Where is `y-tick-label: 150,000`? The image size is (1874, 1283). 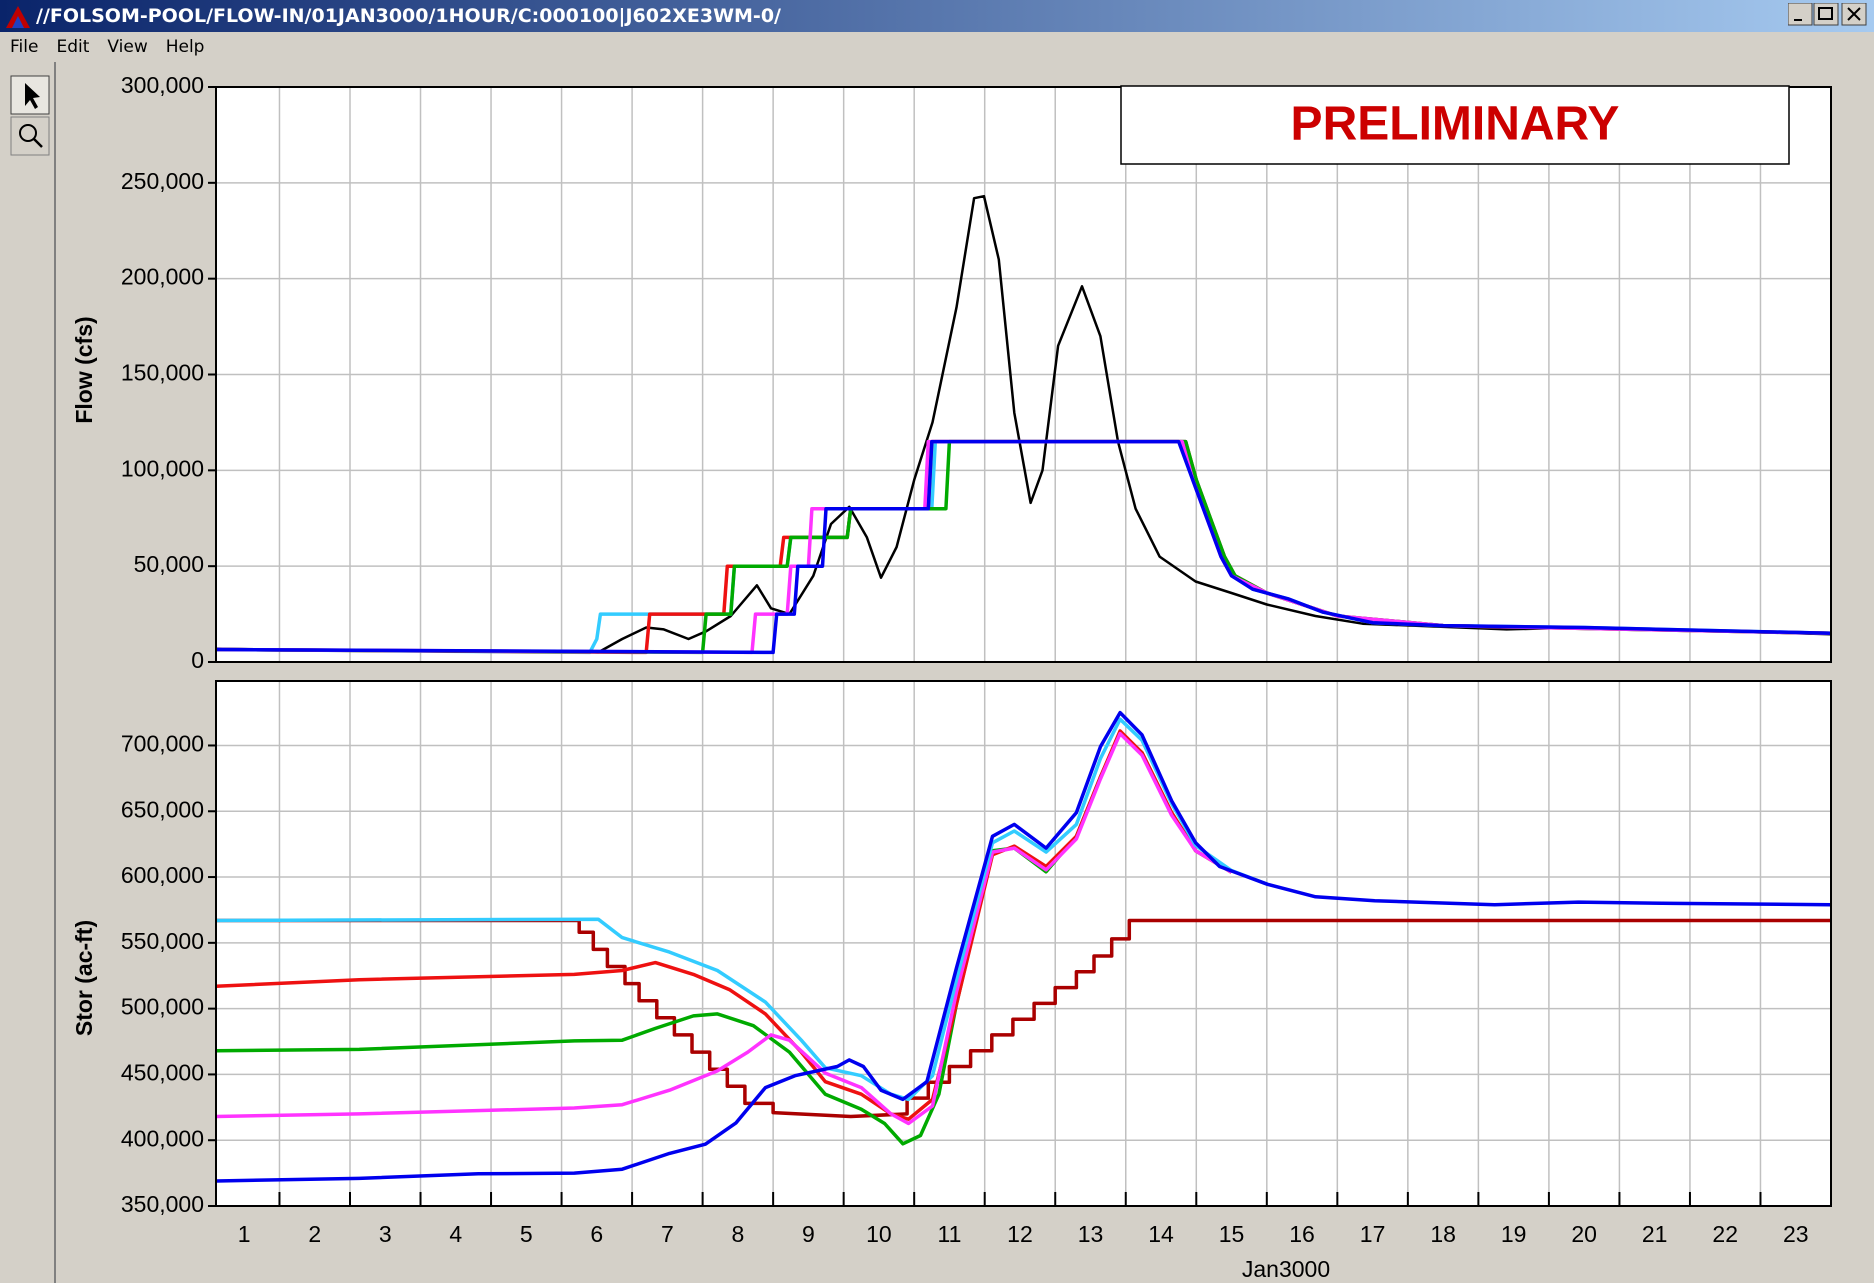
y-tick-label: 150,000 is located at coordinates (162, 373).